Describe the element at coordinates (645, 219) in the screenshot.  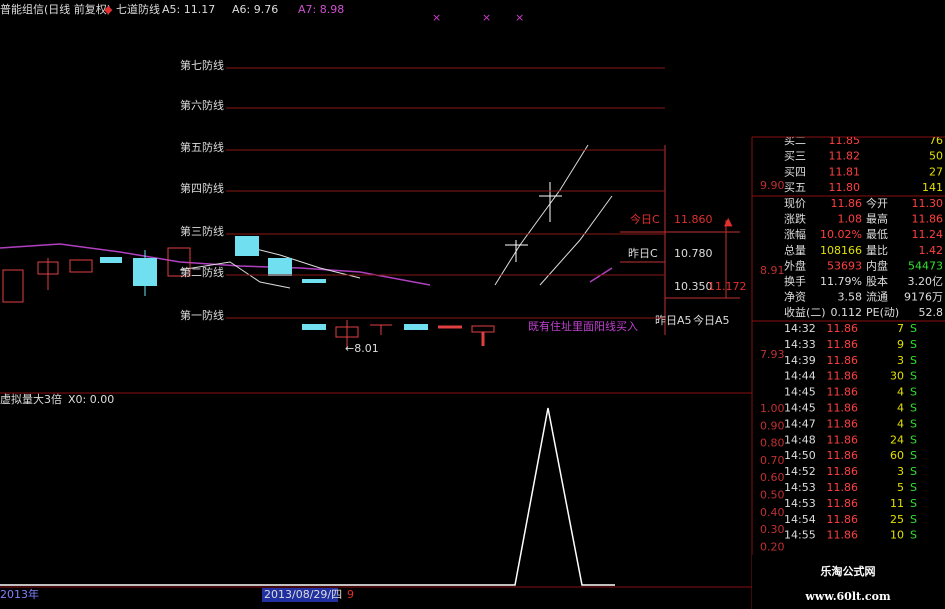
I see `box-label: 今日C` at that location.